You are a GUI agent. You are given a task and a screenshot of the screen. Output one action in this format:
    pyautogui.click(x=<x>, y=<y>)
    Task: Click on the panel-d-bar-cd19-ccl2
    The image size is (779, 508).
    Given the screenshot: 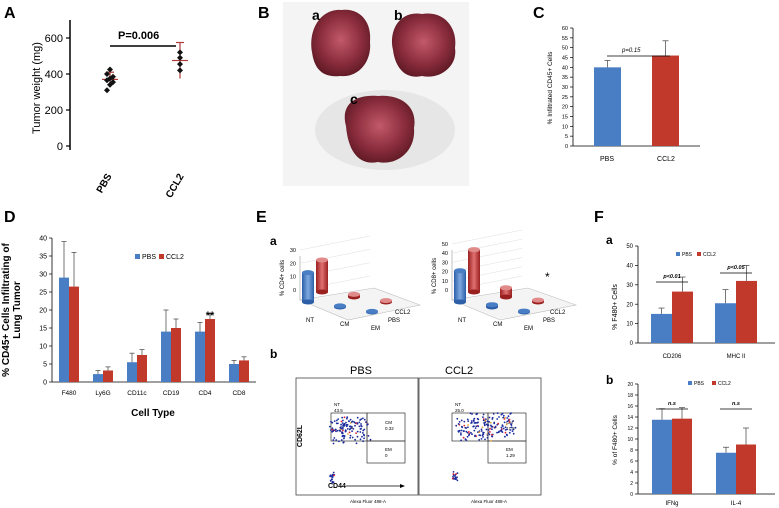 What is the action you would take?
    pyautogui.click(x=176, y=355)
    